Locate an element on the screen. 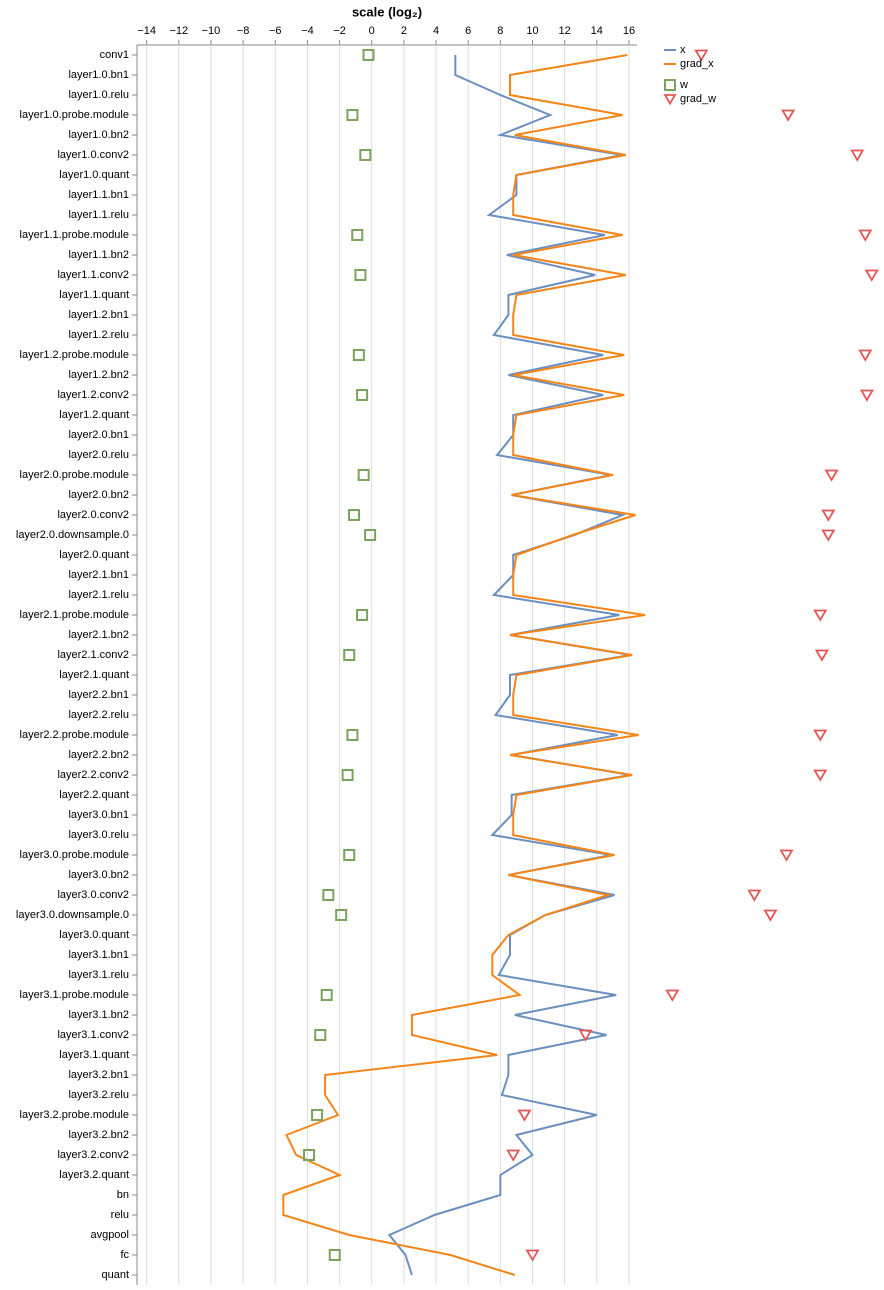 The height and width of the screenshot is (1290, 884). y-tick-label: layer3.0.conv2 is located at coordinates (93, 895).